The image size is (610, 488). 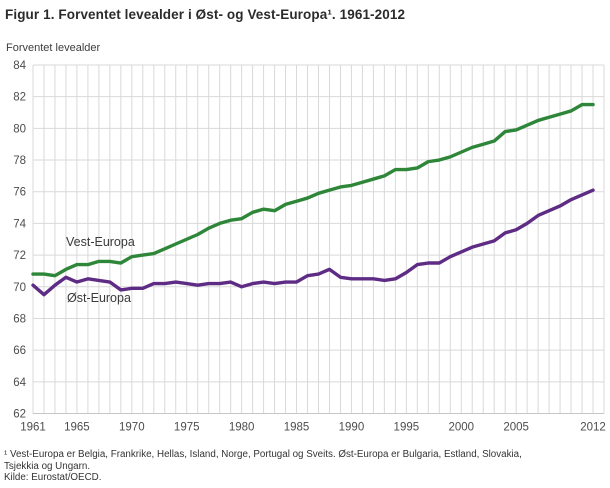 What do you see at coordinates (19, 383) in the screenshot?
I see `y-tick-label: 64` at bounding box center [19, 383].